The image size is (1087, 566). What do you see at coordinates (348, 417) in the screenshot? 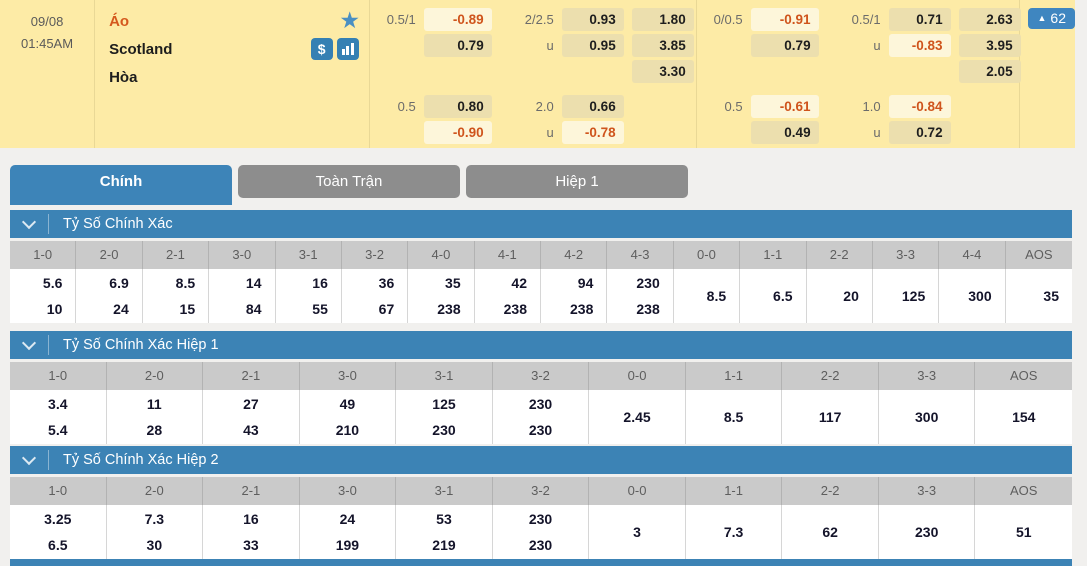
I see `score-odds-cell: 49 210` at bounding box center [348, 417].